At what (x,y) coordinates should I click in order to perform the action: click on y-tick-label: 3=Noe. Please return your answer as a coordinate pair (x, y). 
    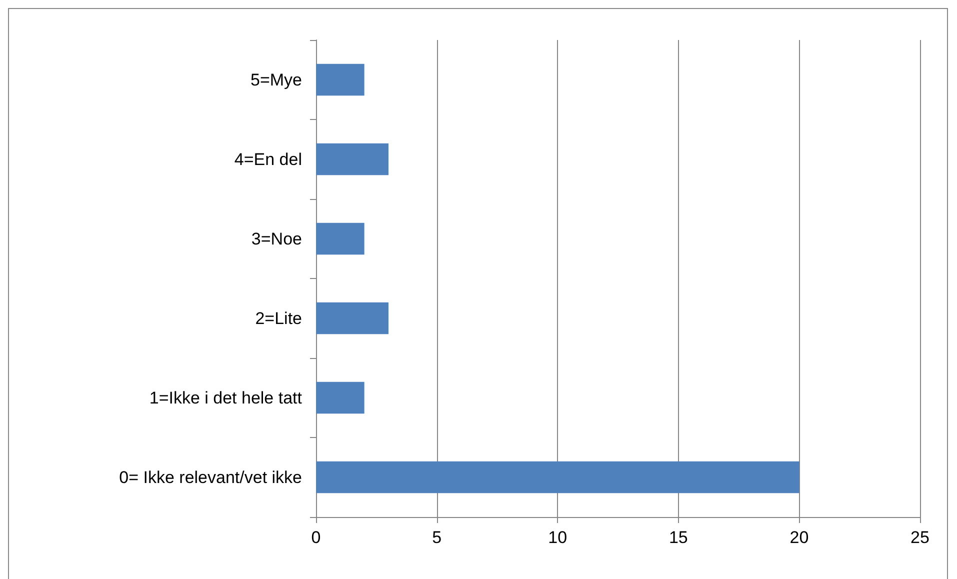
    Looking at the image, I should click on (276, 238).